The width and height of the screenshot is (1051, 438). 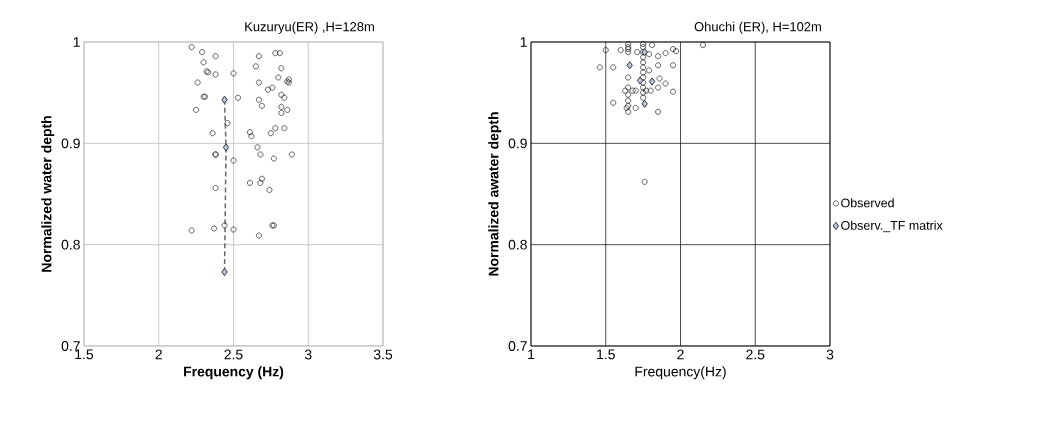 What do you see at coordinates (383, 354) in the screenshot?
I see `x-tick-label: 3.5` at bounding box center [383, 354].